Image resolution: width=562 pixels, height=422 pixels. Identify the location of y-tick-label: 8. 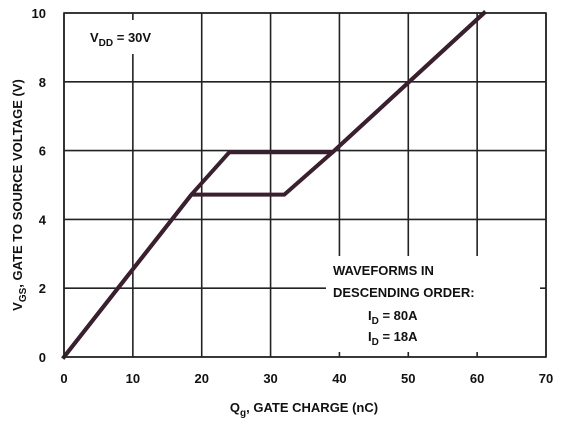
(42, 82).